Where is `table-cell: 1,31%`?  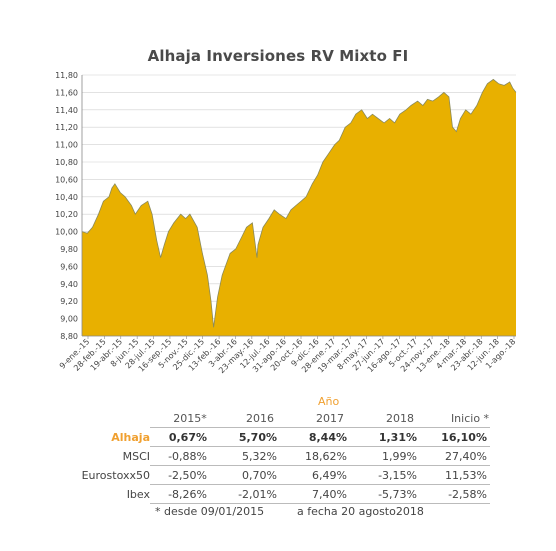 table-cell: 1,31% is located at coordinates (397, 437).